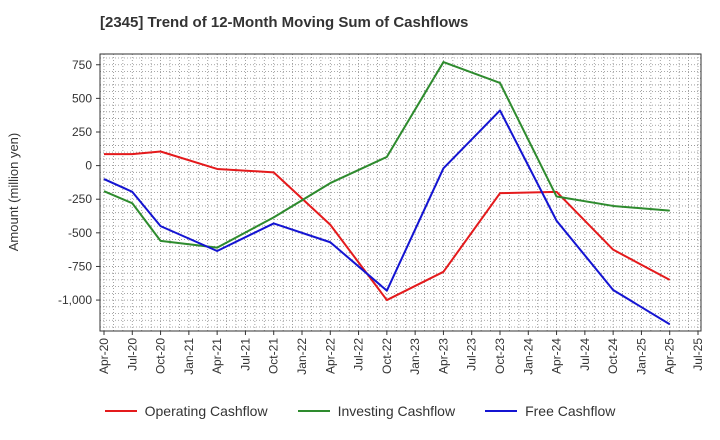  I want to click on x-tick-label: Jan-24, so click(528, 356).